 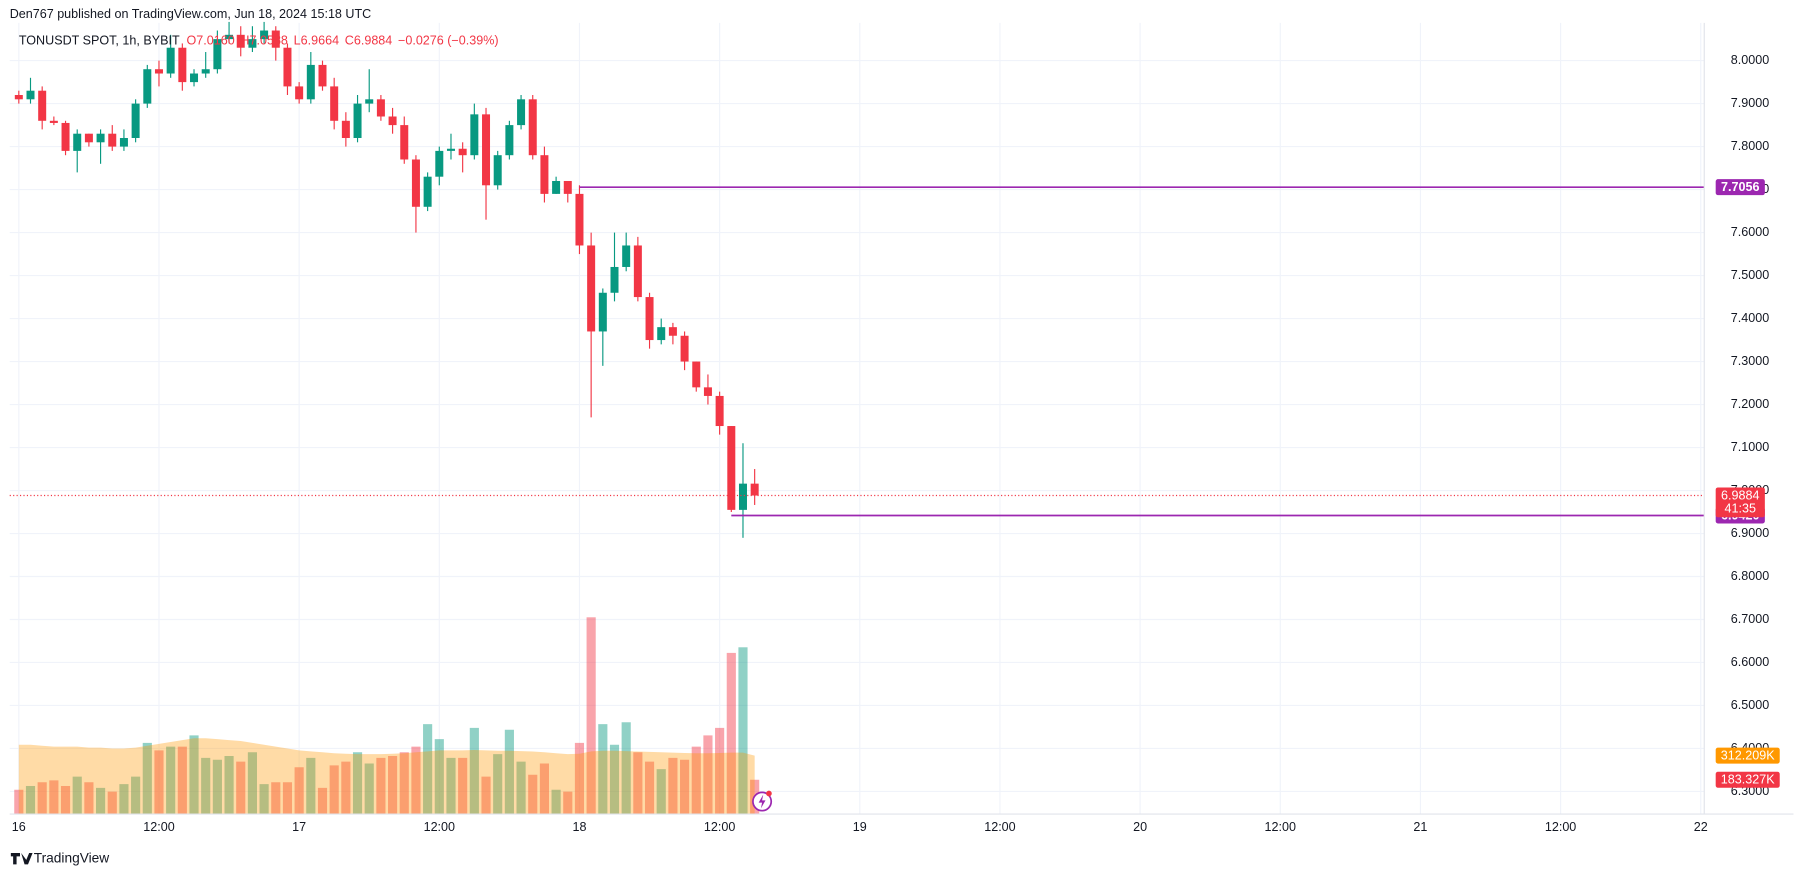 What do you see at coordinates (211, 40) in the screenshot?
I see `ohlc-value: O7.0160` at bounding box center [211, 40].